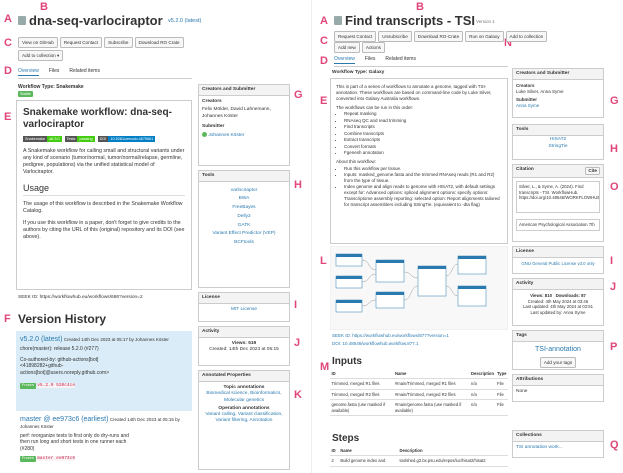  Describe the element at coordinates (347, 47) in the screenshot. I see `button: Add new` at that location.